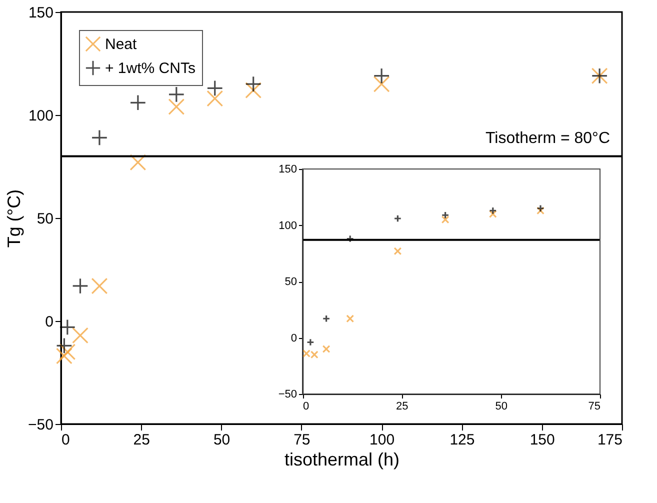 This screenshot has height=503, width=657. What do you see at coordinates (542, 440) in the screenshot?
I see `x-tick-label: 150` at bounding box center [542, 440].